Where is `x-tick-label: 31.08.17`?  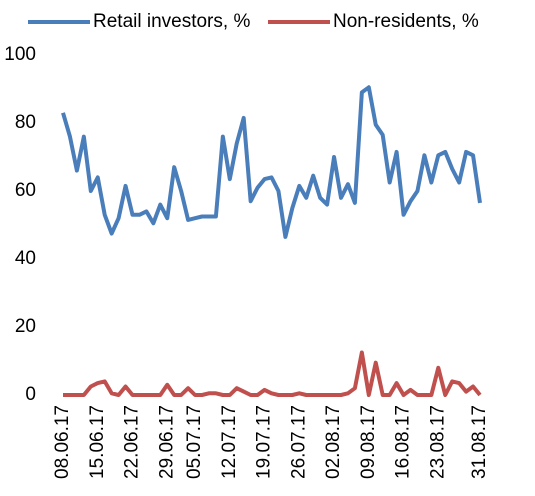 x-tick-label: 31.08.17 is located at coordinates (479, 442).